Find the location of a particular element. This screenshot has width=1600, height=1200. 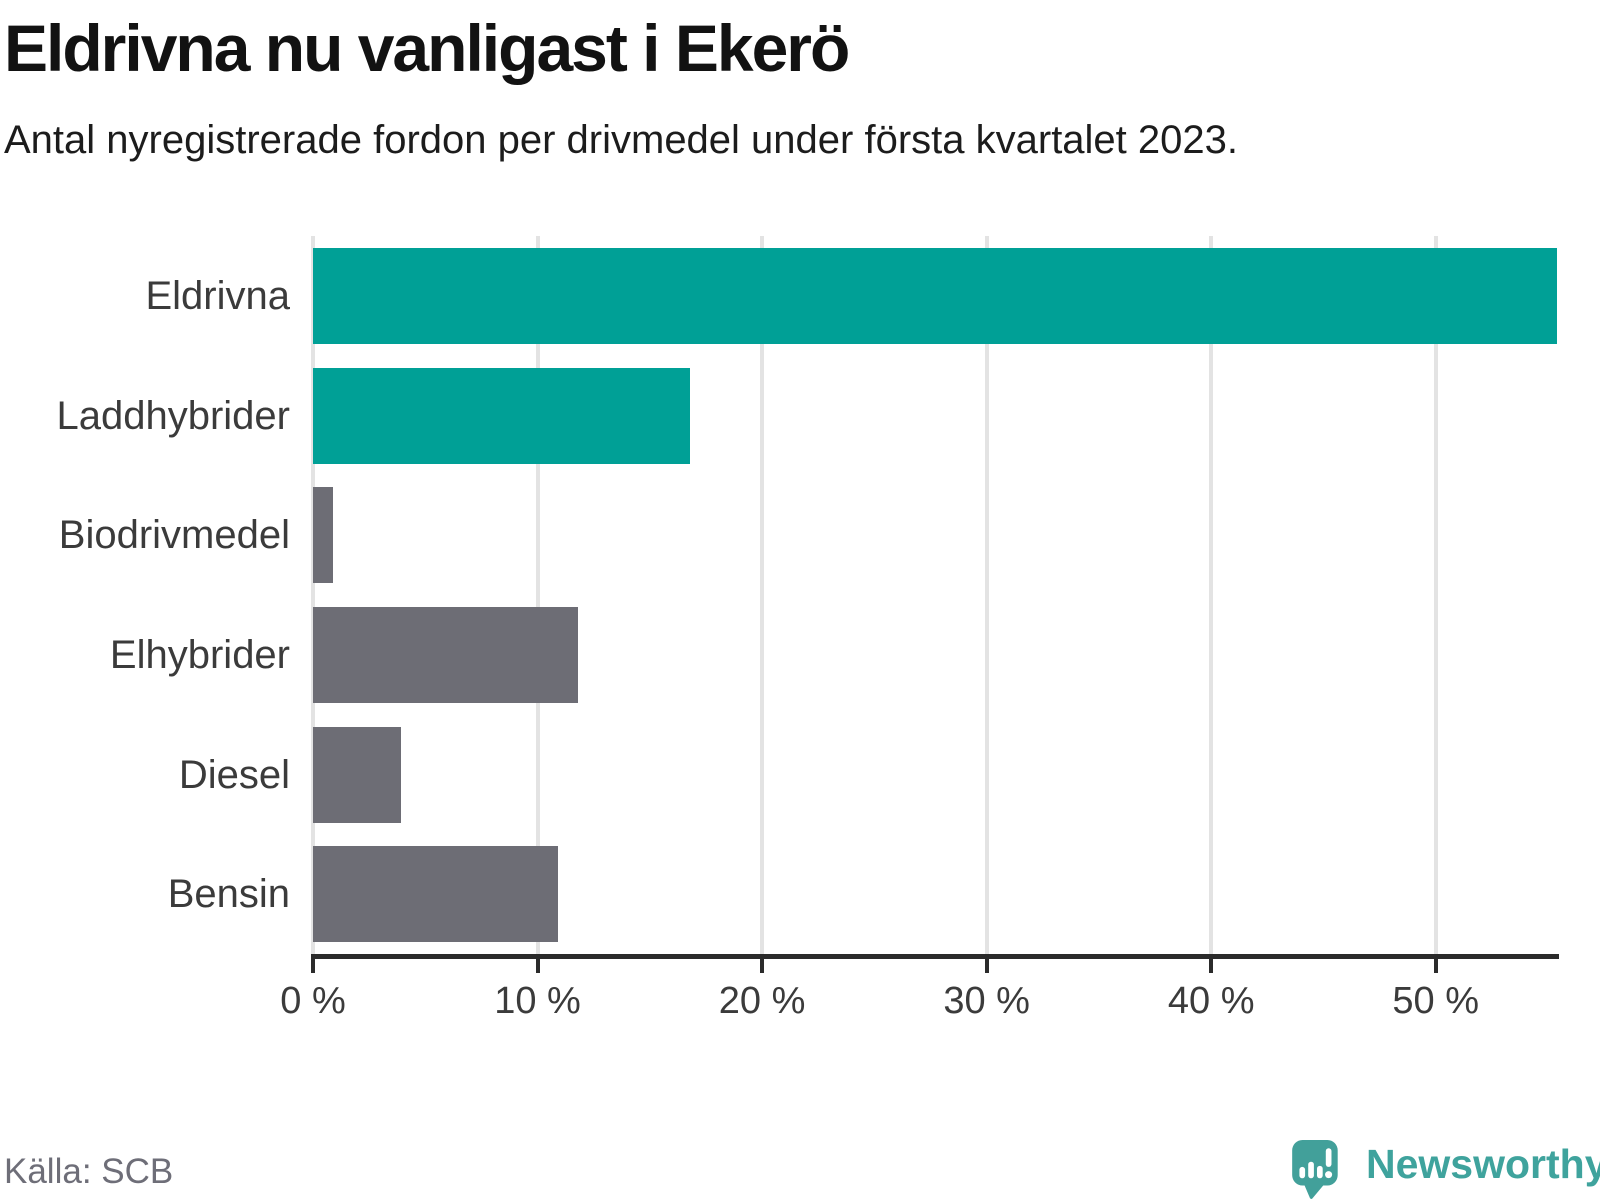

x-axis-tick-label: 40 % is located at coordinates (1211, 1001).